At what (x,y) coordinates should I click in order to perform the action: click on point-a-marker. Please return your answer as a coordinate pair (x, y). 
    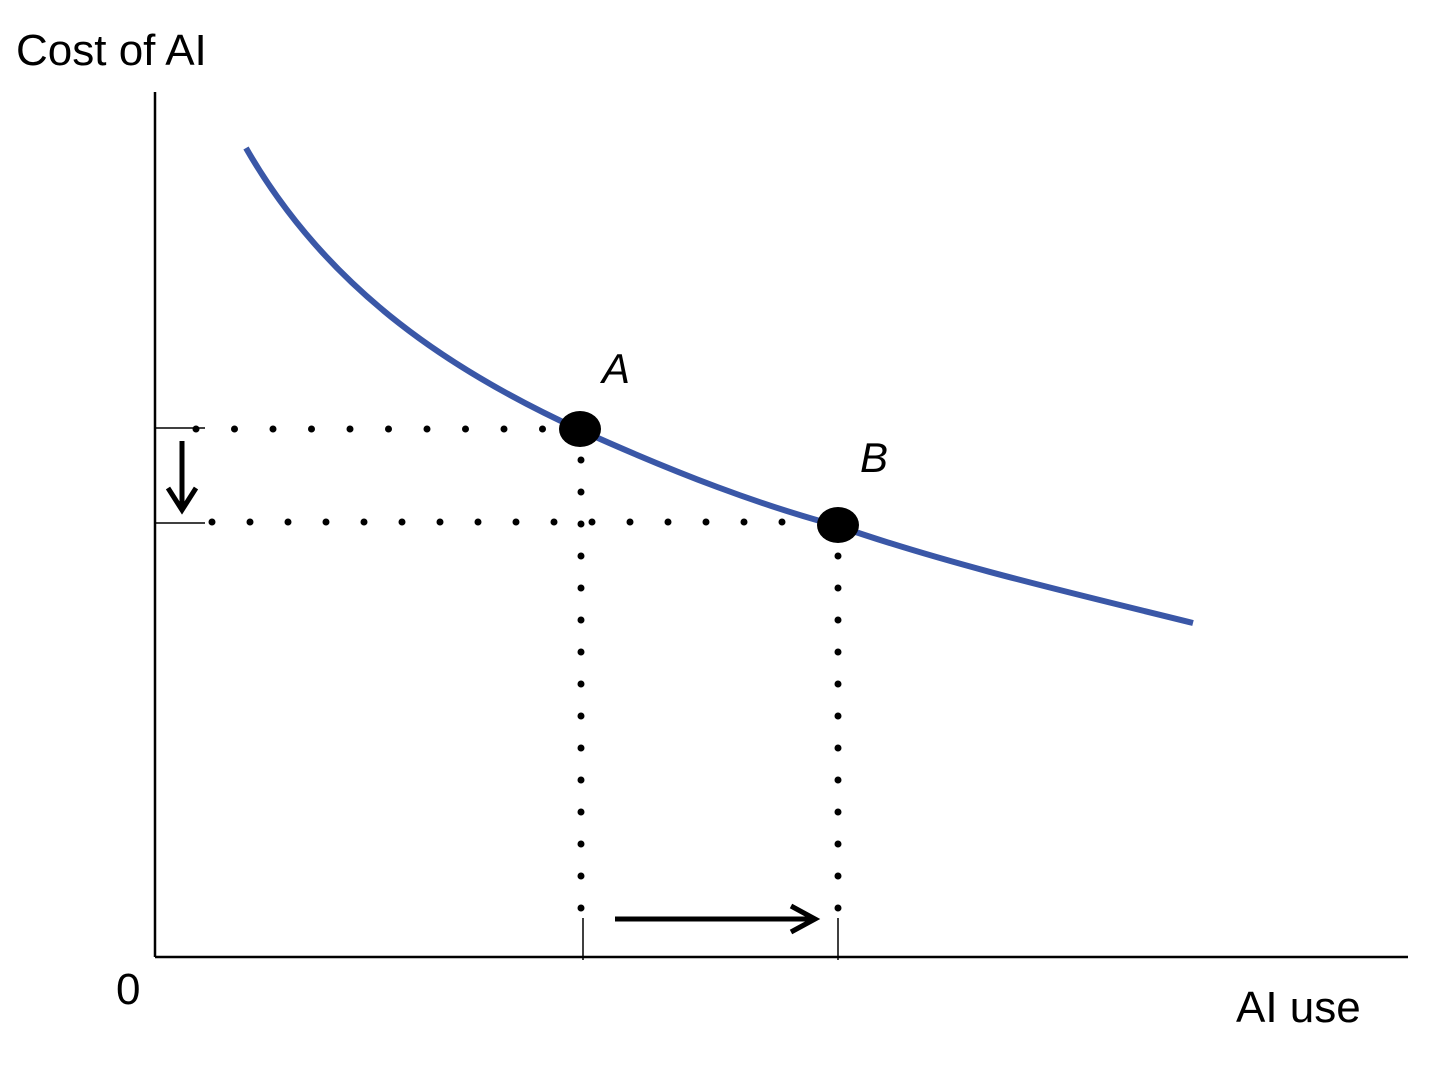
    Looking at the image, I should click on (580, 429).